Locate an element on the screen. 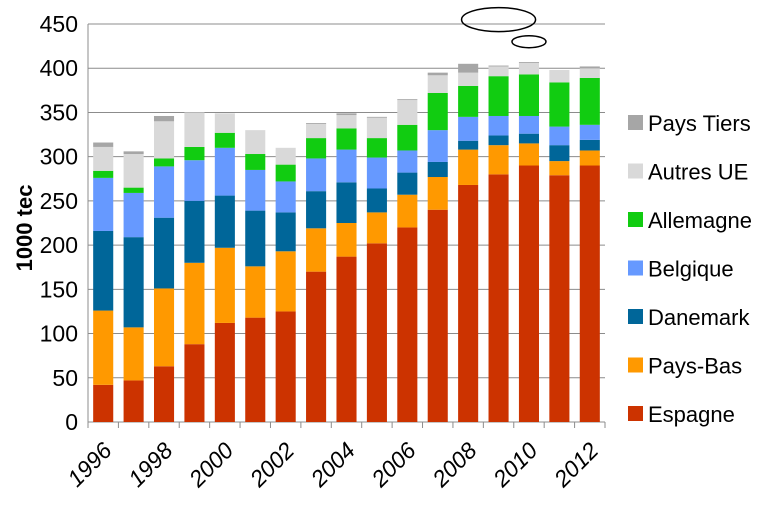 This screenshot has width=760, height=517. bar-segment-espagne-1999 is located at coordinates (194, 383).